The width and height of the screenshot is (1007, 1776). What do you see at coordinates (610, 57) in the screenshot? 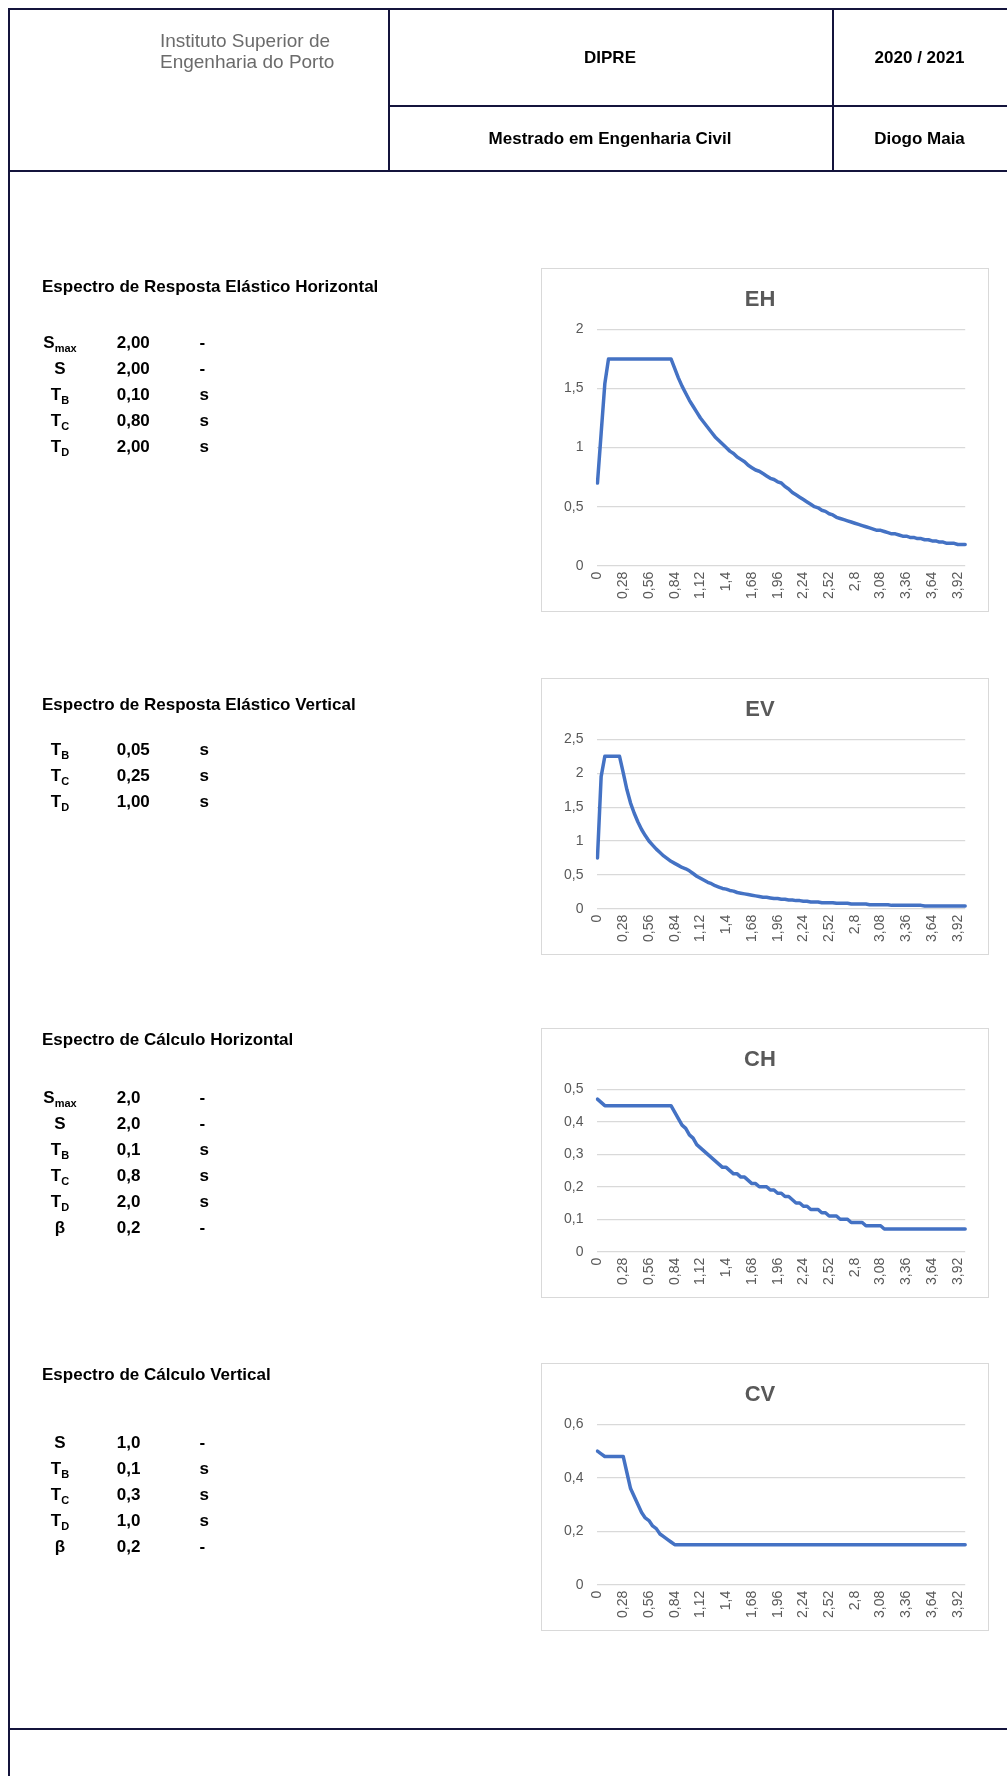
I see `text: DIPRE` at bounding box center [610, 57].